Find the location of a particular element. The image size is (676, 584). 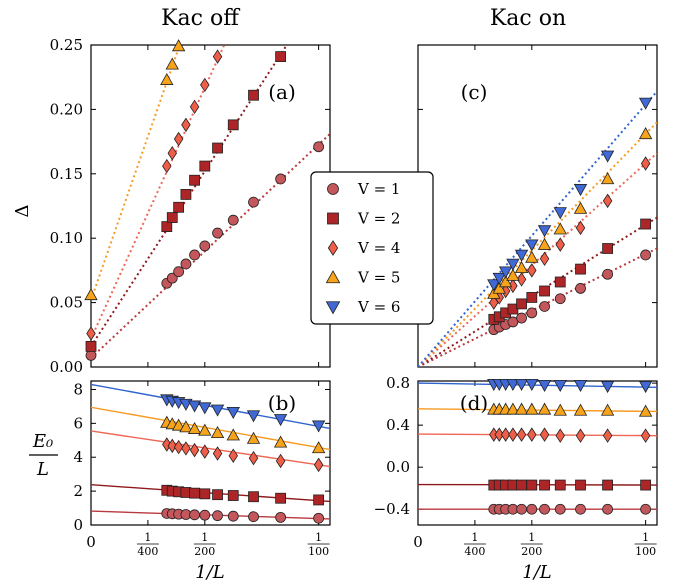

ylabel-energy-per-site: E₀ L is located at coordinates (43, 455).